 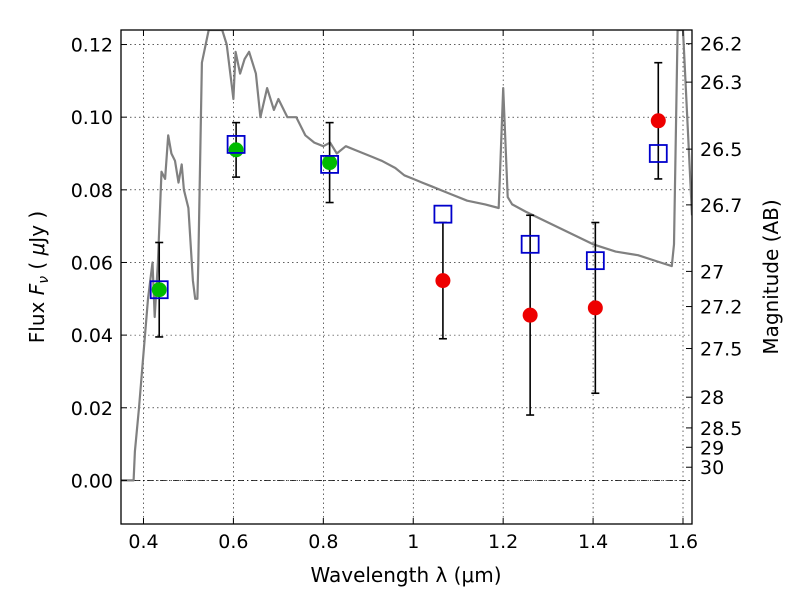 I want to click on x-tick-label: 1, so click(x=413, y=542).